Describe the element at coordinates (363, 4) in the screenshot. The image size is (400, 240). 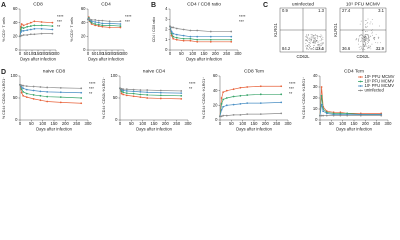
I see `plot-title: 10⁵ PFU MCMV` at that location.